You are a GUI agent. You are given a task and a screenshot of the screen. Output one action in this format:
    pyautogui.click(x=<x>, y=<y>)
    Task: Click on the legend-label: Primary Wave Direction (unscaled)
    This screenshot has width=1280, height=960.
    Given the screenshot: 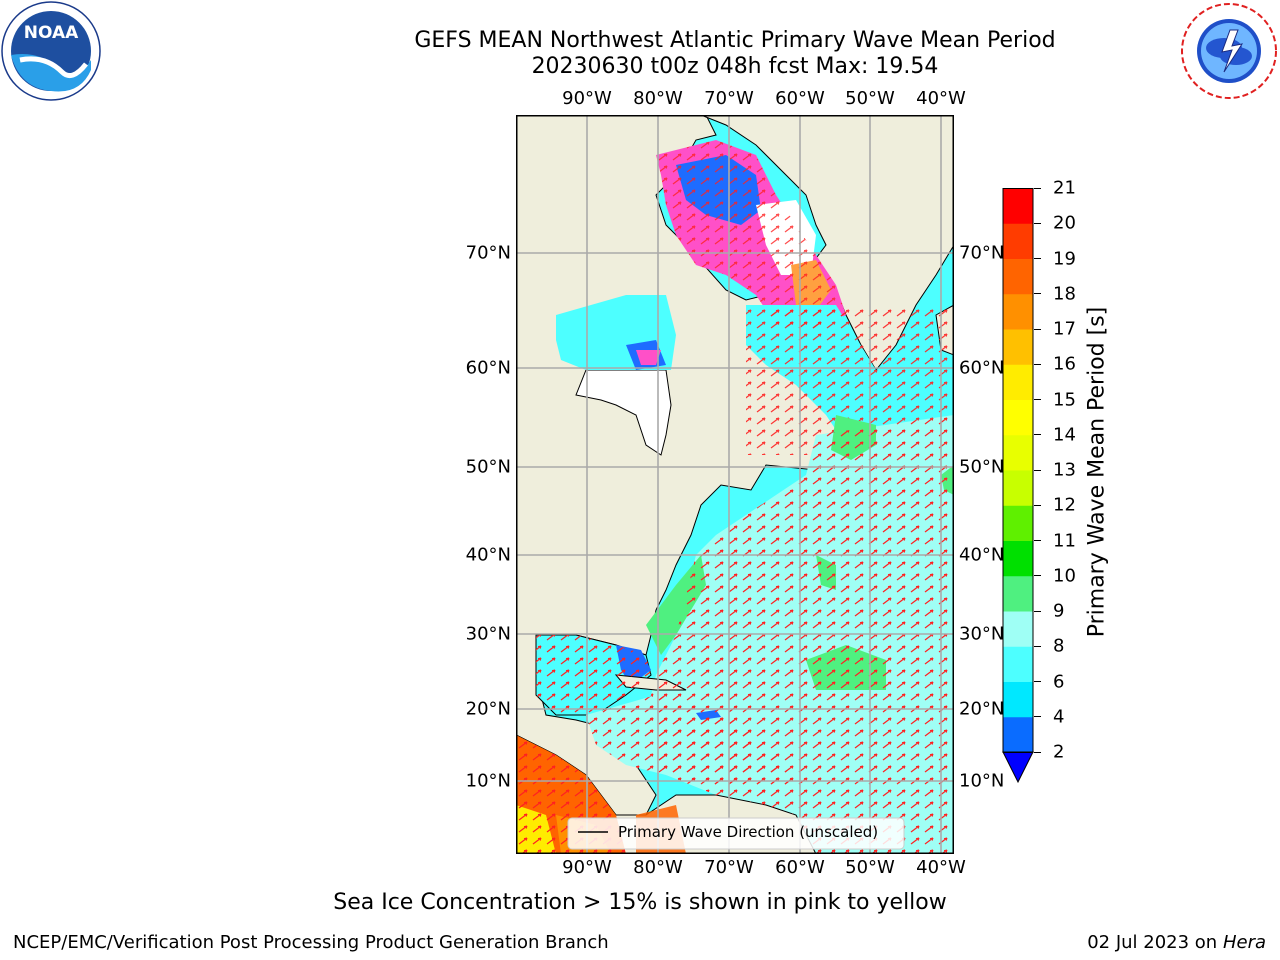 What is the action you would take?
    pyautogui.click(x=748, y=832)
    